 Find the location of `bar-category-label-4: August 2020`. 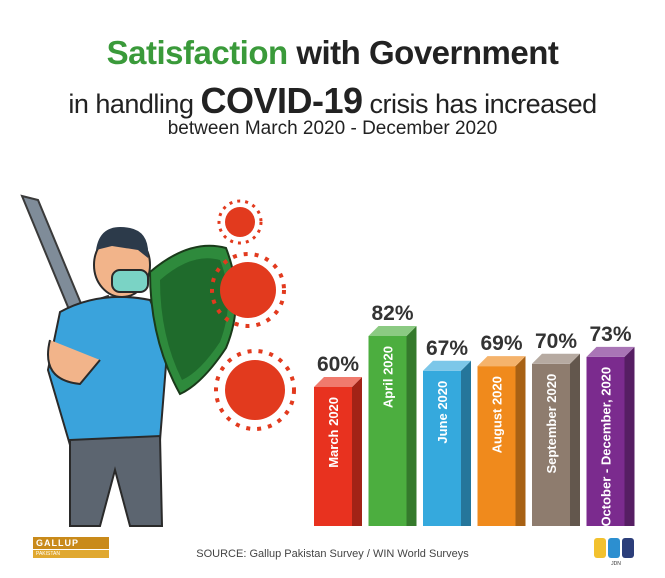

bar-category-label-4: August 2020 is located at coordinates (497, 414).